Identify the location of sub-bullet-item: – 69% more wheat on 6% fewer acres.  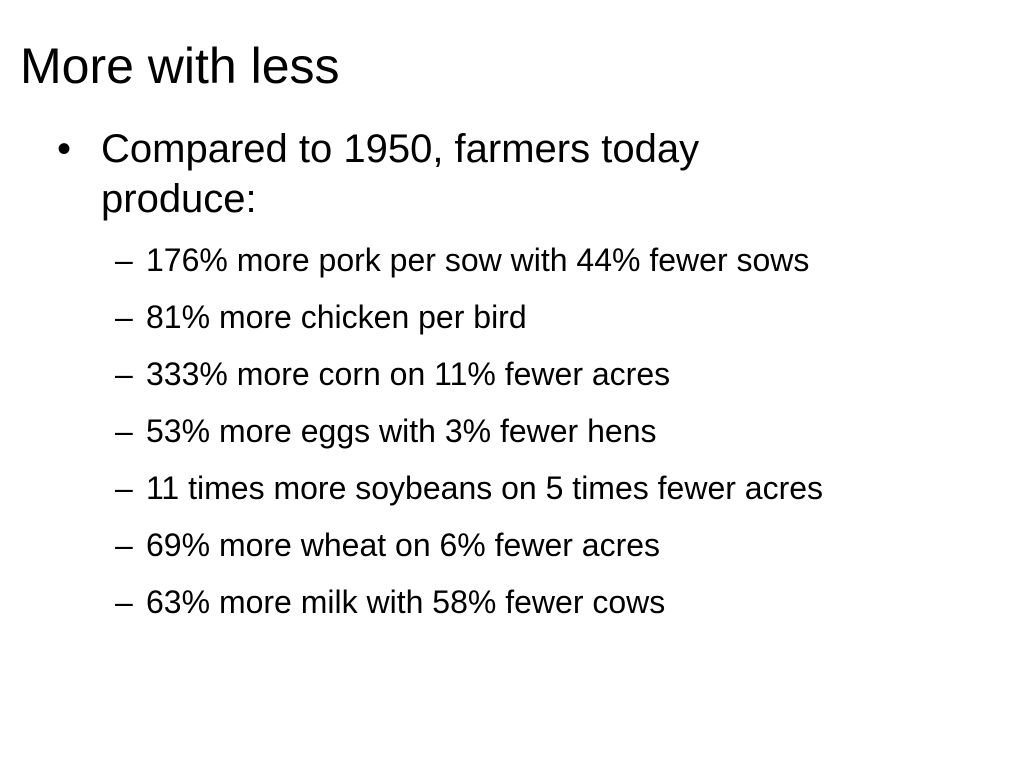
(443, 545).